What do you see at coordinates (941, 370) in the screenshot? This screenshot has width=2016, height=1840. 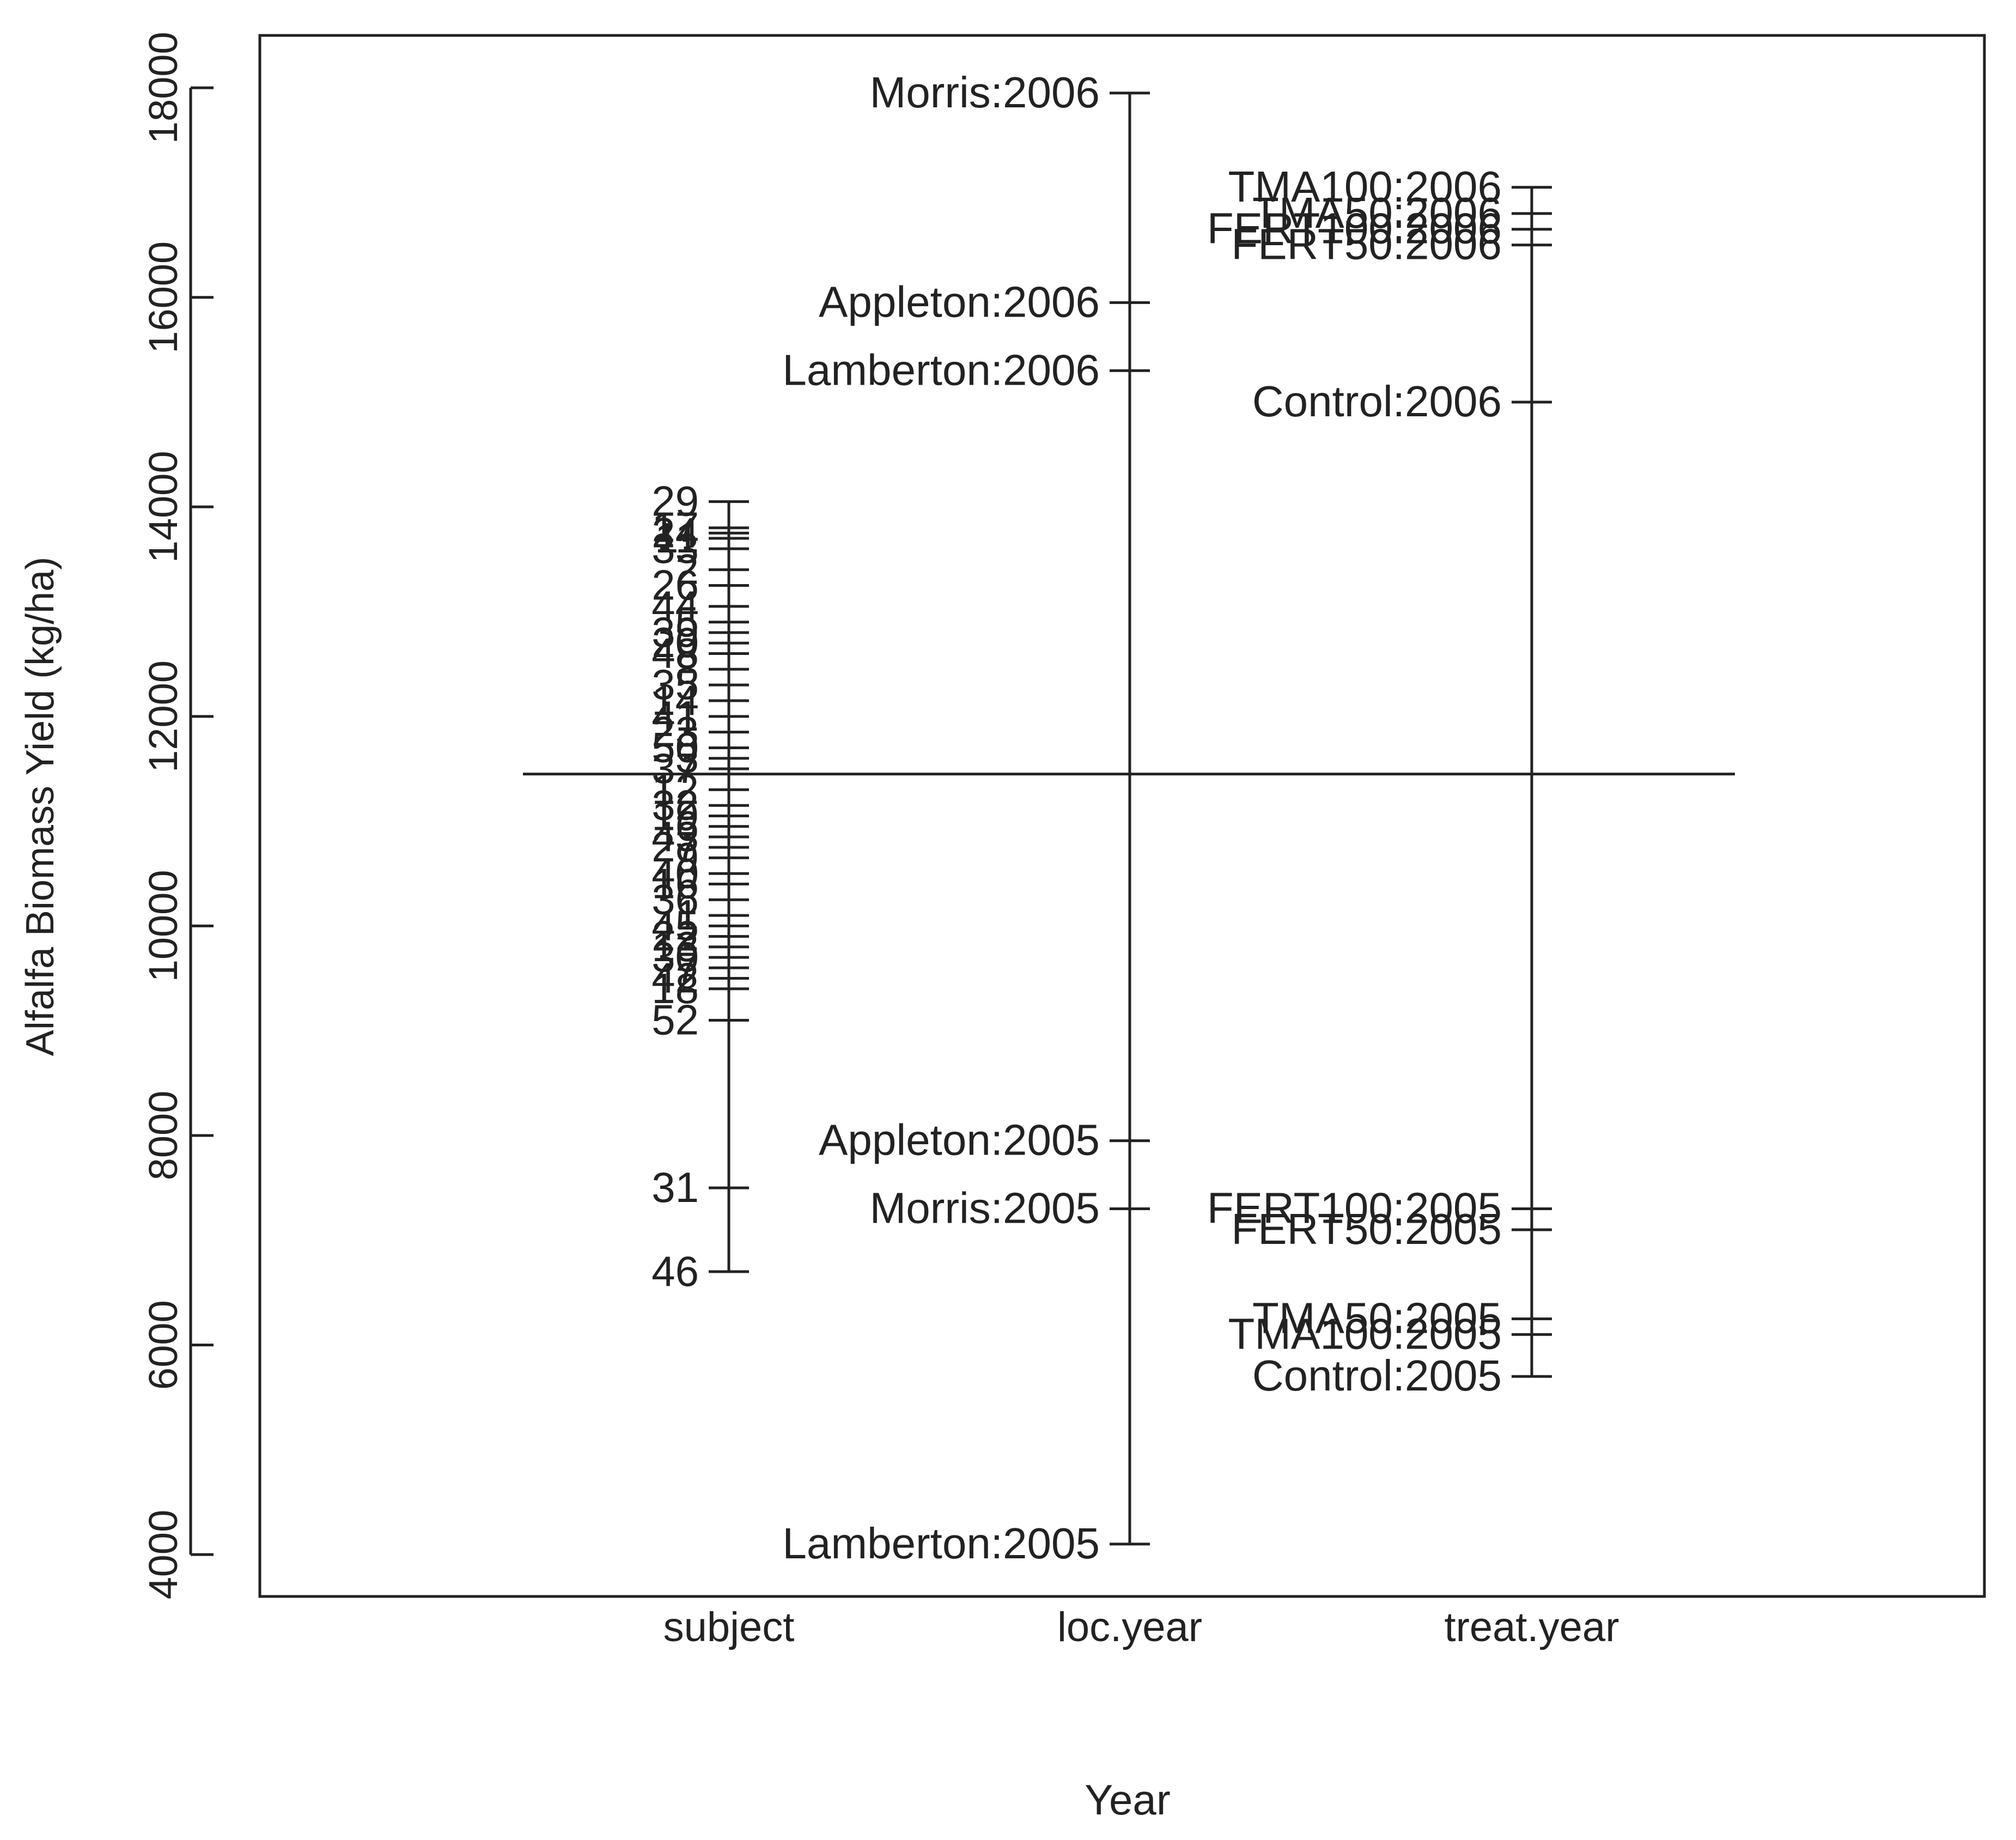 I see `data-label: Lamberton:2006` at bounding box center [941, 370].